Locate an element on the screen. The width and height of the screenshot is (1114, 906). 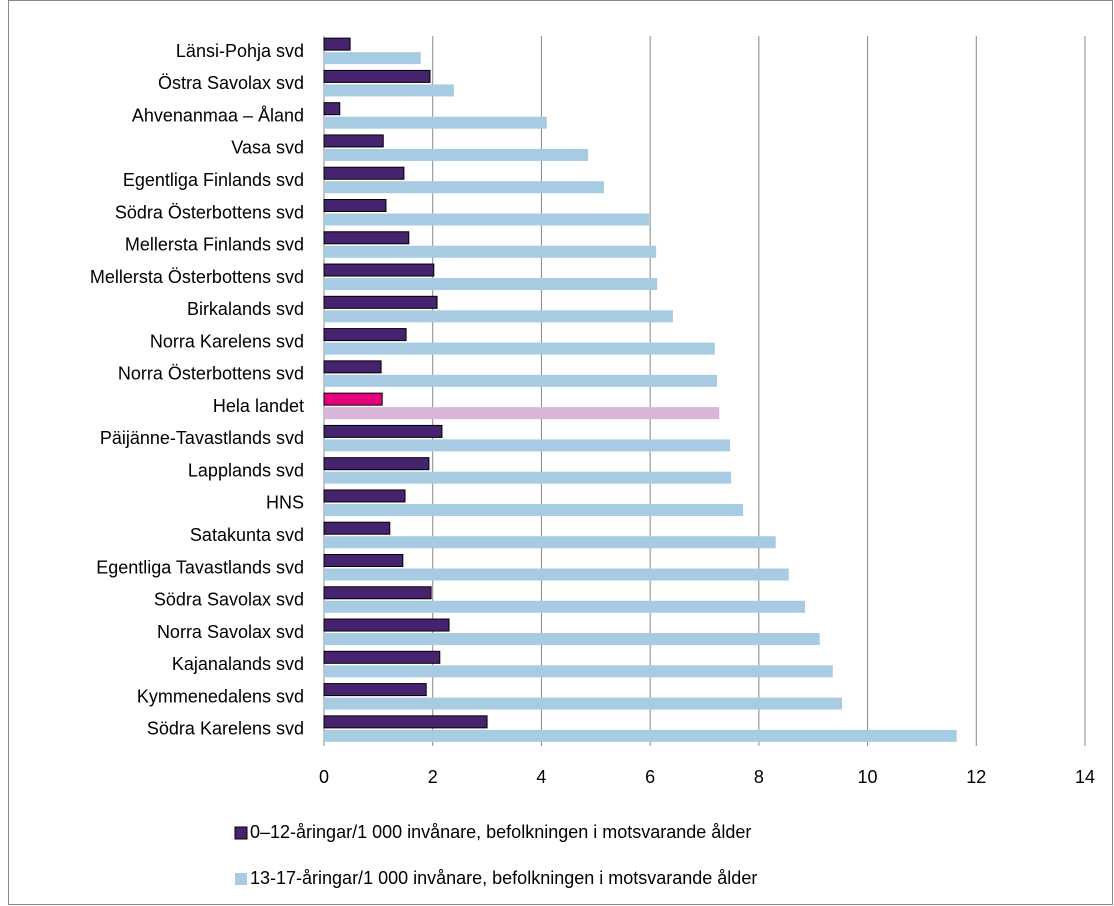
y-tick-label: Södra Karelens svd is located at coordinates (225, 729).